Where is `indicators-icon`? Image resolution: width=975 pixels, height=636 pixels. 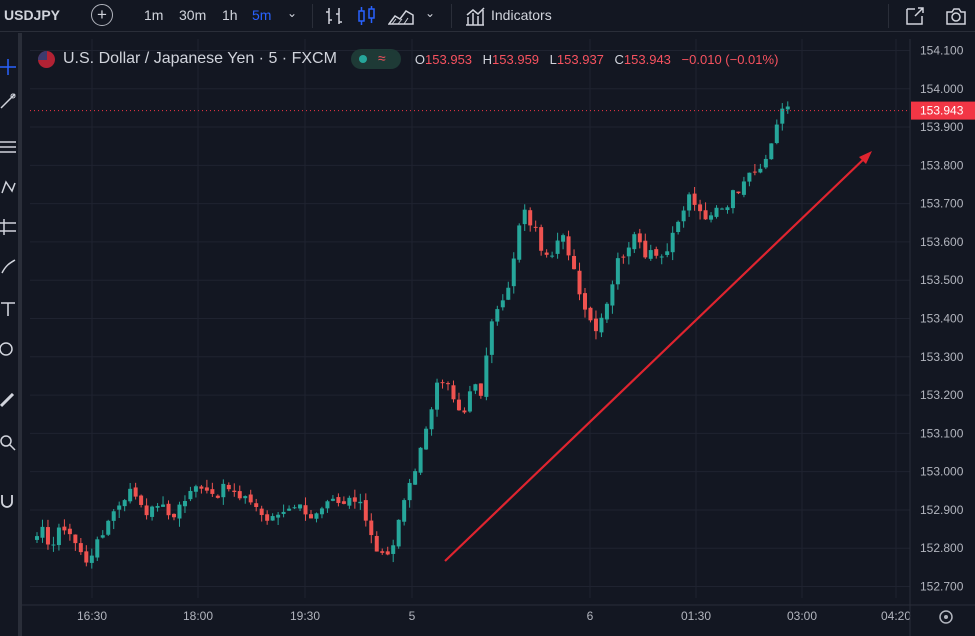 indicators-icon is located at coordinates (475, 16).